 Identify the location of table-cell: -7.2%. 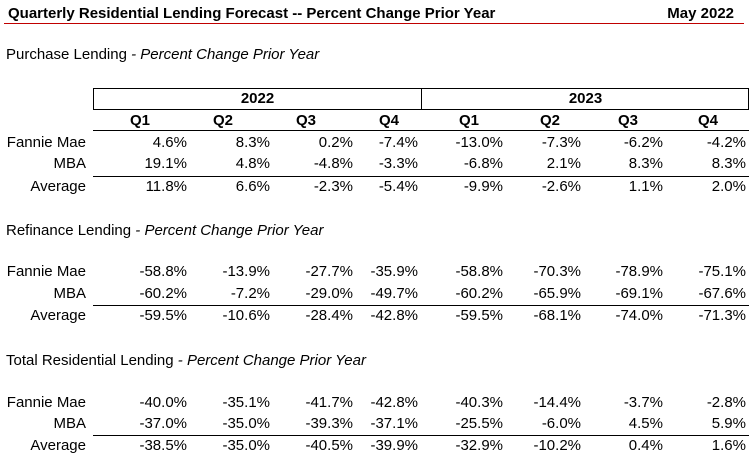
(250, 293).